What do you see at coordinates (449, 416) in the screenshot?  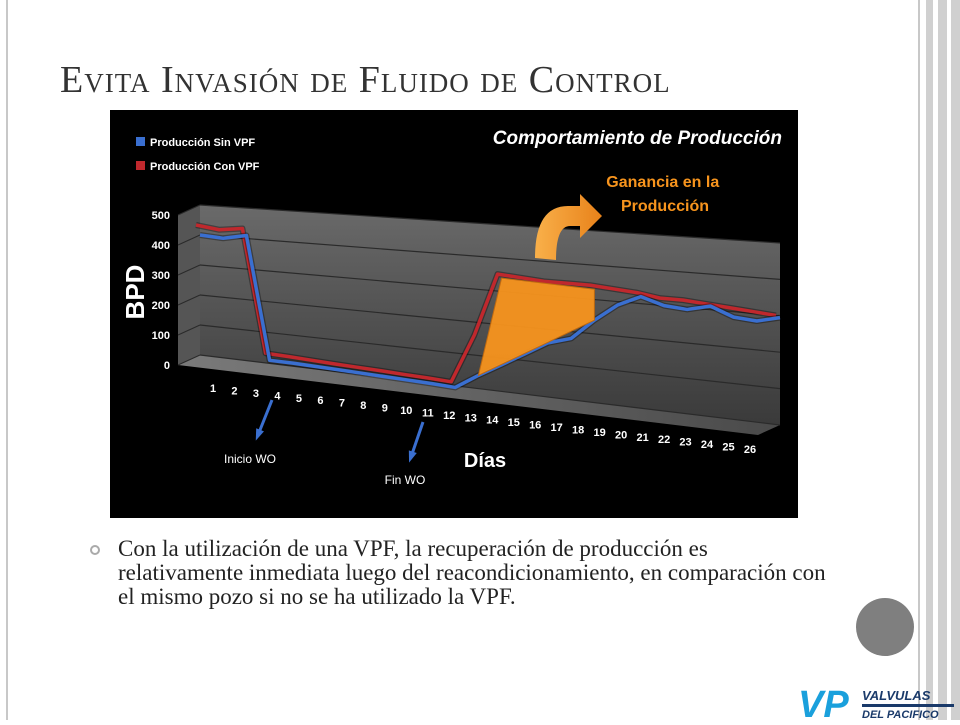 I see `x-tick-label: 12` at bounding box center [449, 416].